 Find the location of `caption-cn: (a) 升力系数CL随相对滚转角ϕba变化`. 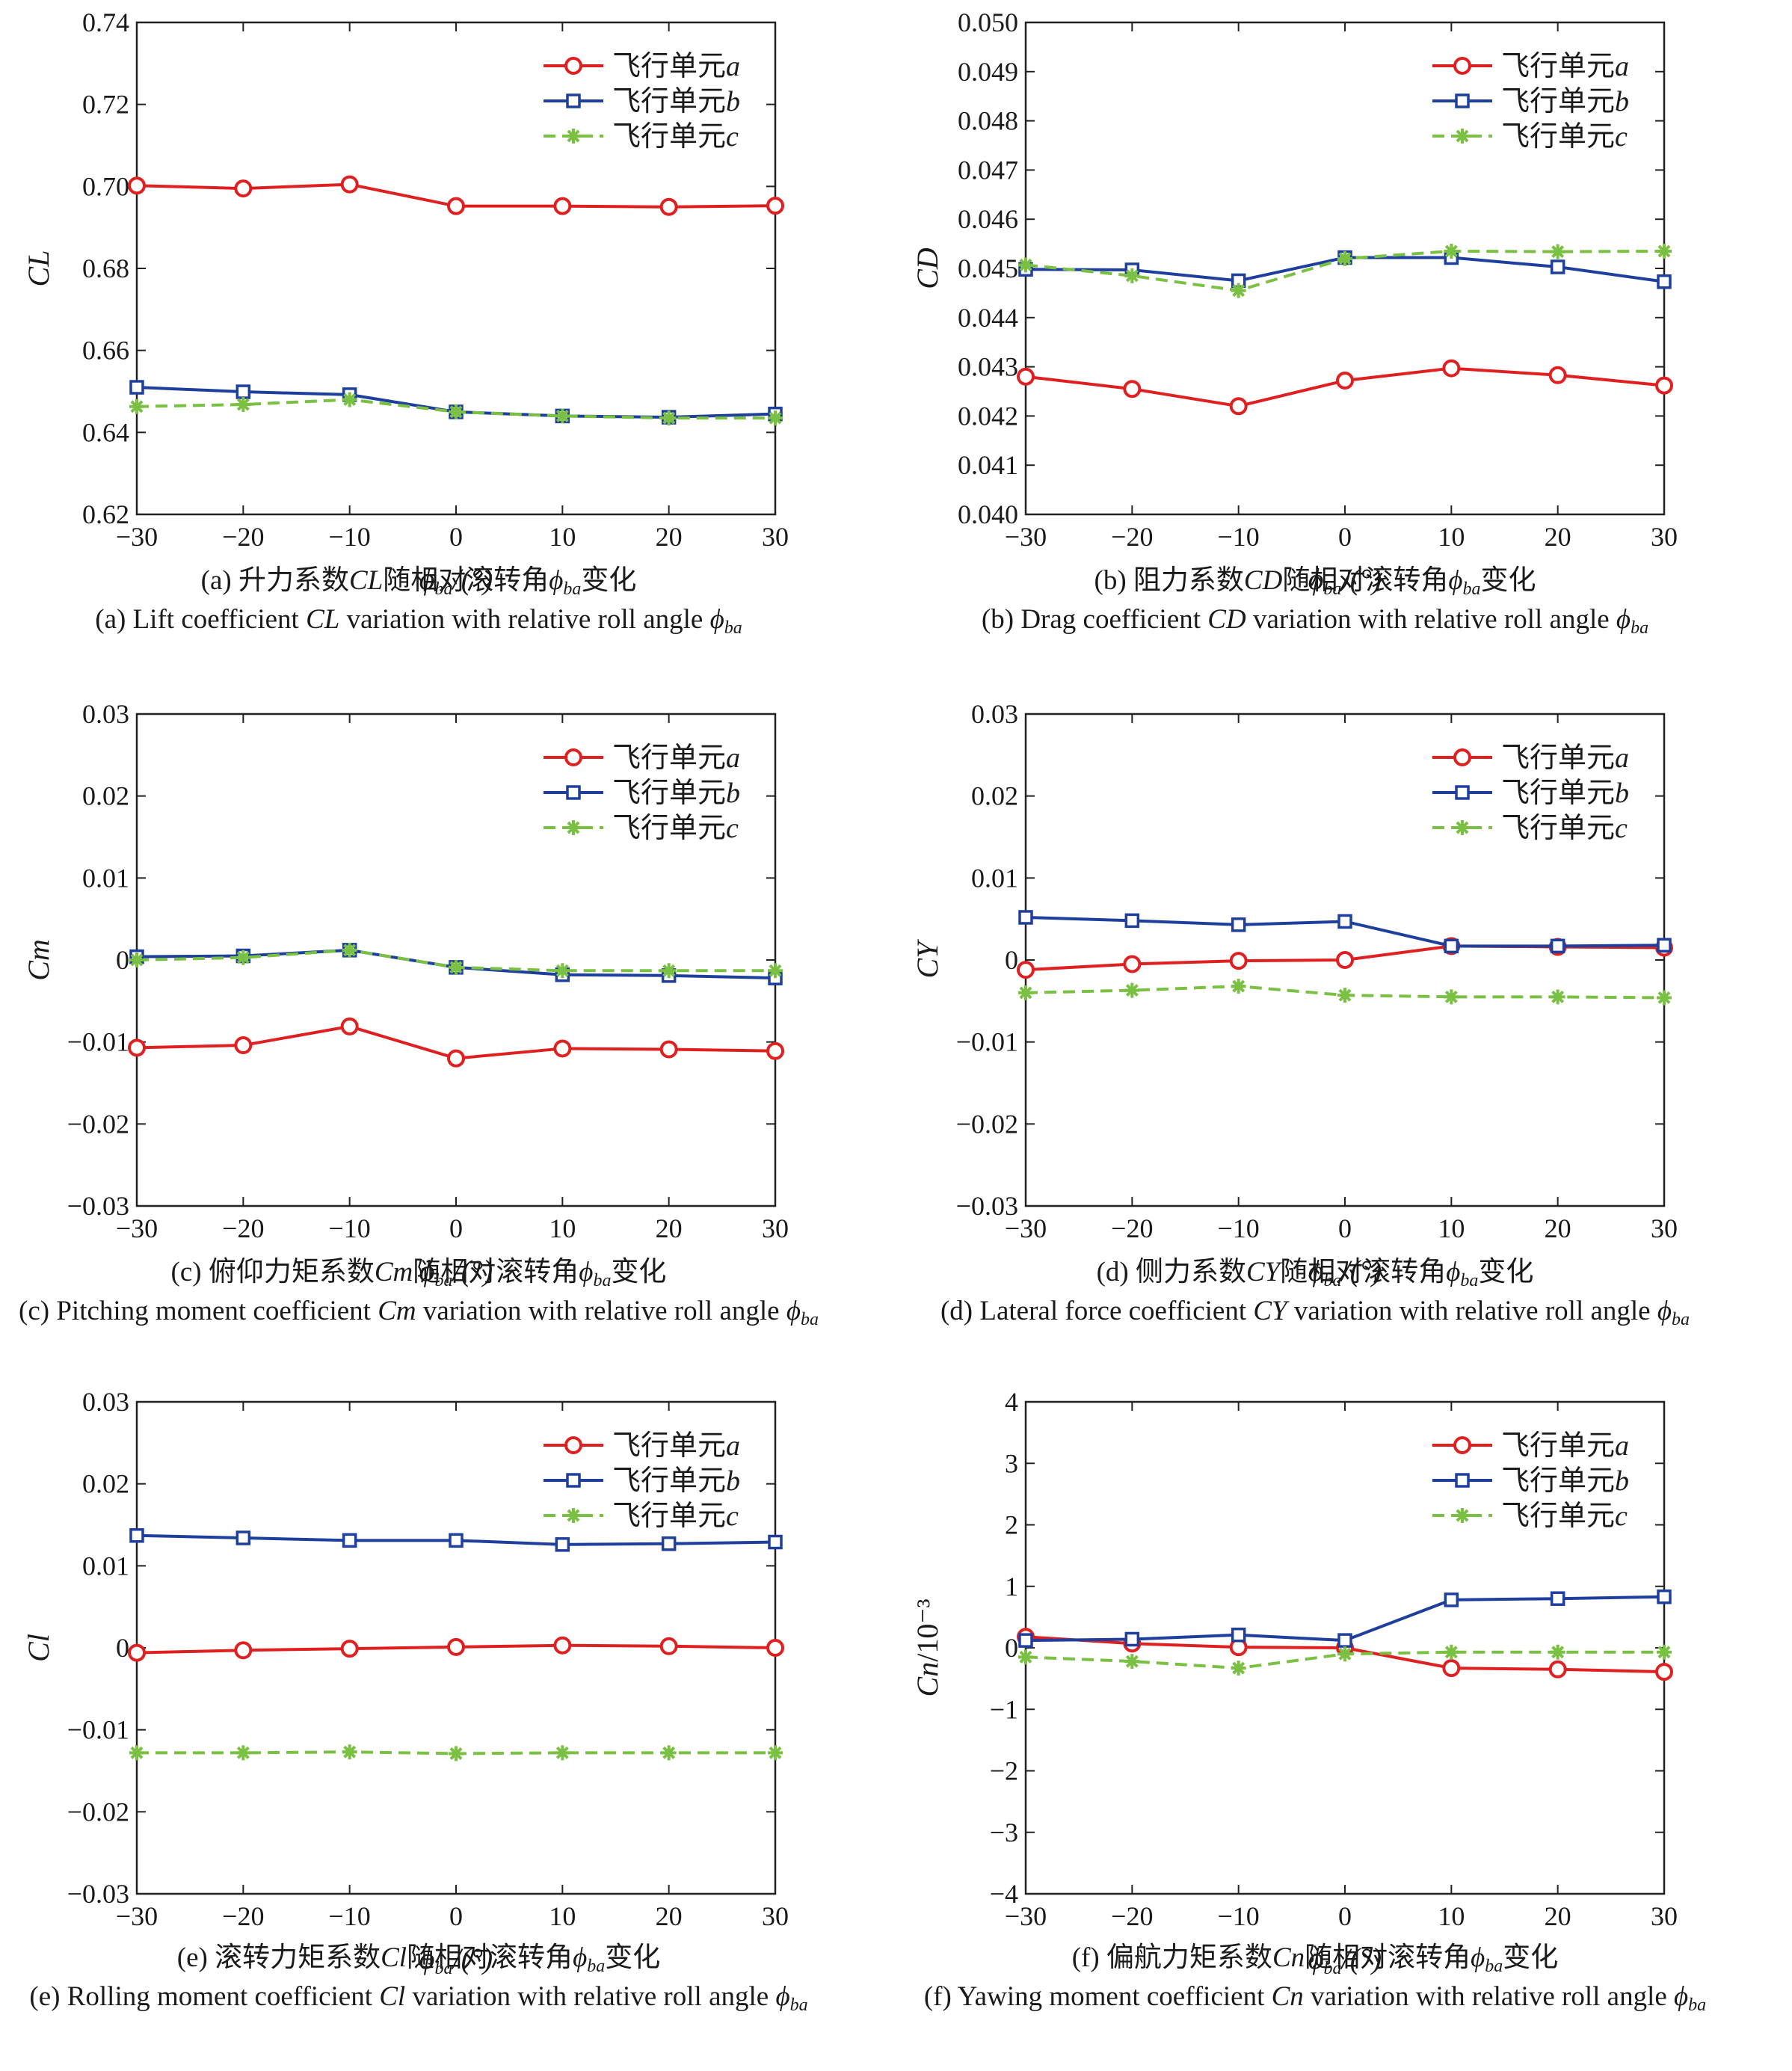

caption-cn: (a) 升力系数CL随相对滚转角ϕba变化 is located at coordinates (419, 581).